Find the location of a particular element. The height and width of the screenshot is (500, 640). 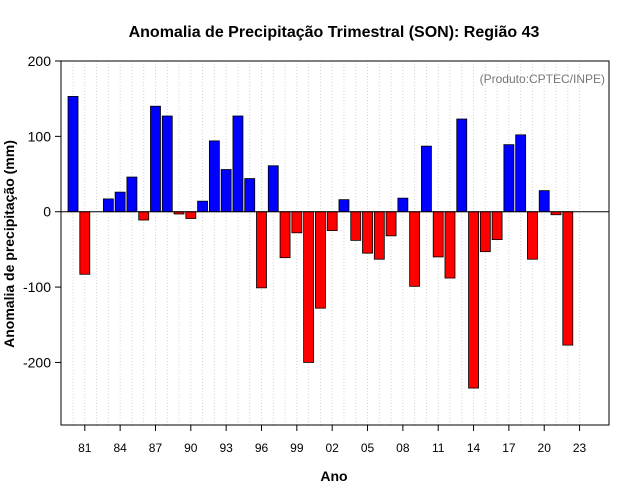

x-tick-label: 20 is located at coordinates (545, 448).